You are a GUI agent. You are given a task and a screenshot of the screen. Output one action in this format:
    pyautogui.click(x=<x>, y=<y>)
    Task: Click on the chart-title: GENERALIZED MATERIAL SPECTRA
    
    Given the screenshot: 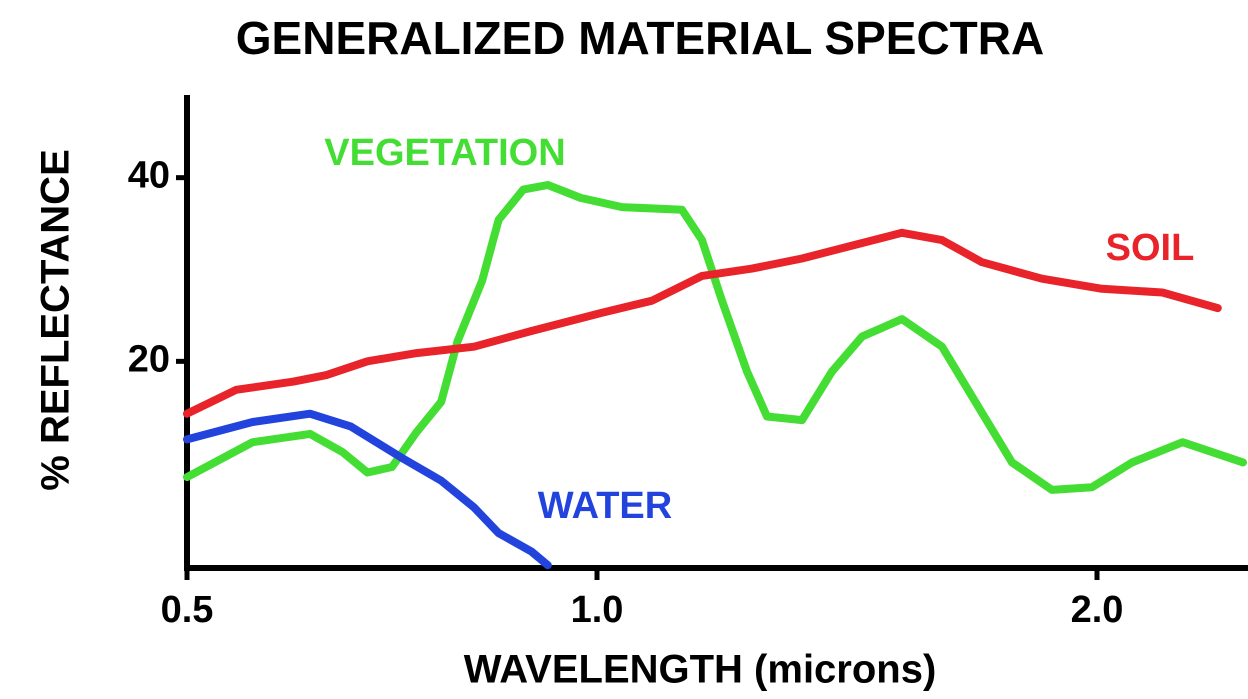 What is the action you would take?
    pyautogui.click(x=640, y=38)
    